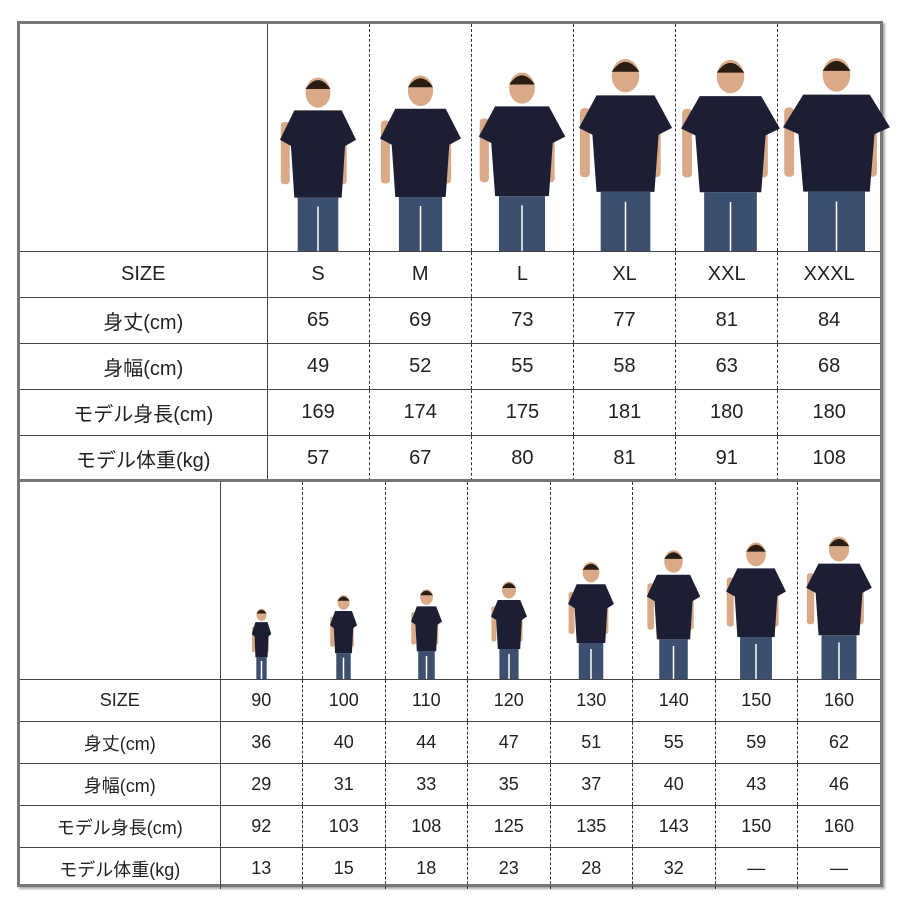 Image resolution: width=900 pixels, height=900 pixels. Describe the element at coordinates (508, 826) in the screenshot. I see `value-cell: 125` at that location.